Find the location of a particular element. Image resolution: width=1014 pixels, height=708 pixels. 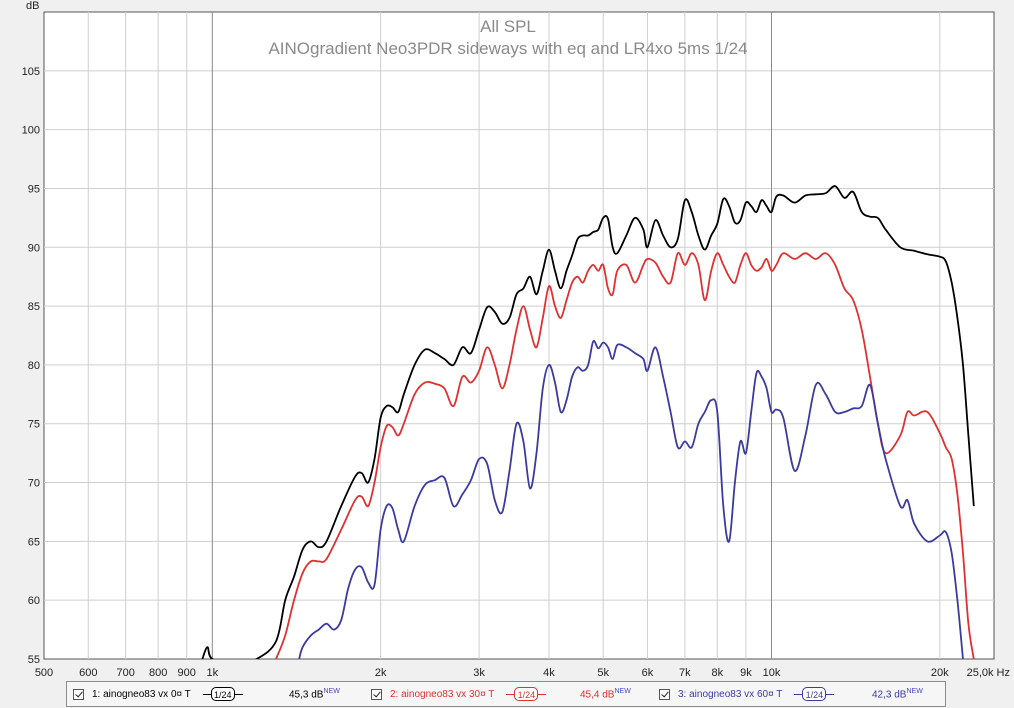

chart-title: All SPL is located at coordinates (508, 26).